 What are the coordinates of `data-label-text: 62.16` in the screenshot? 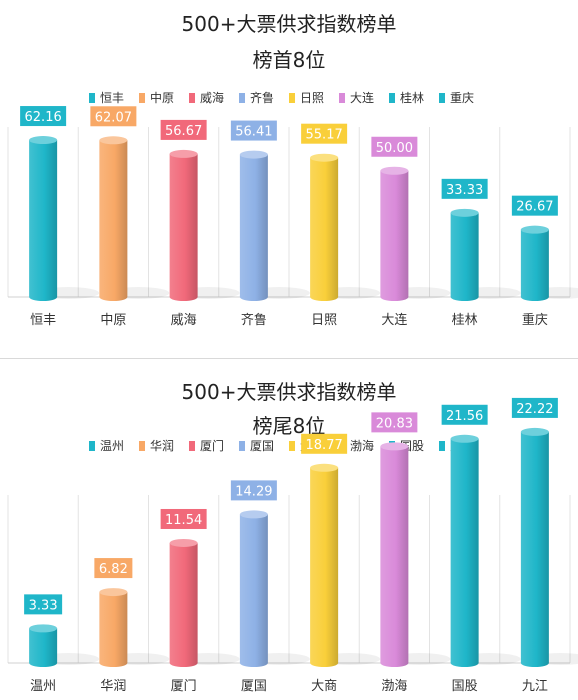 It's located at (43, 117).